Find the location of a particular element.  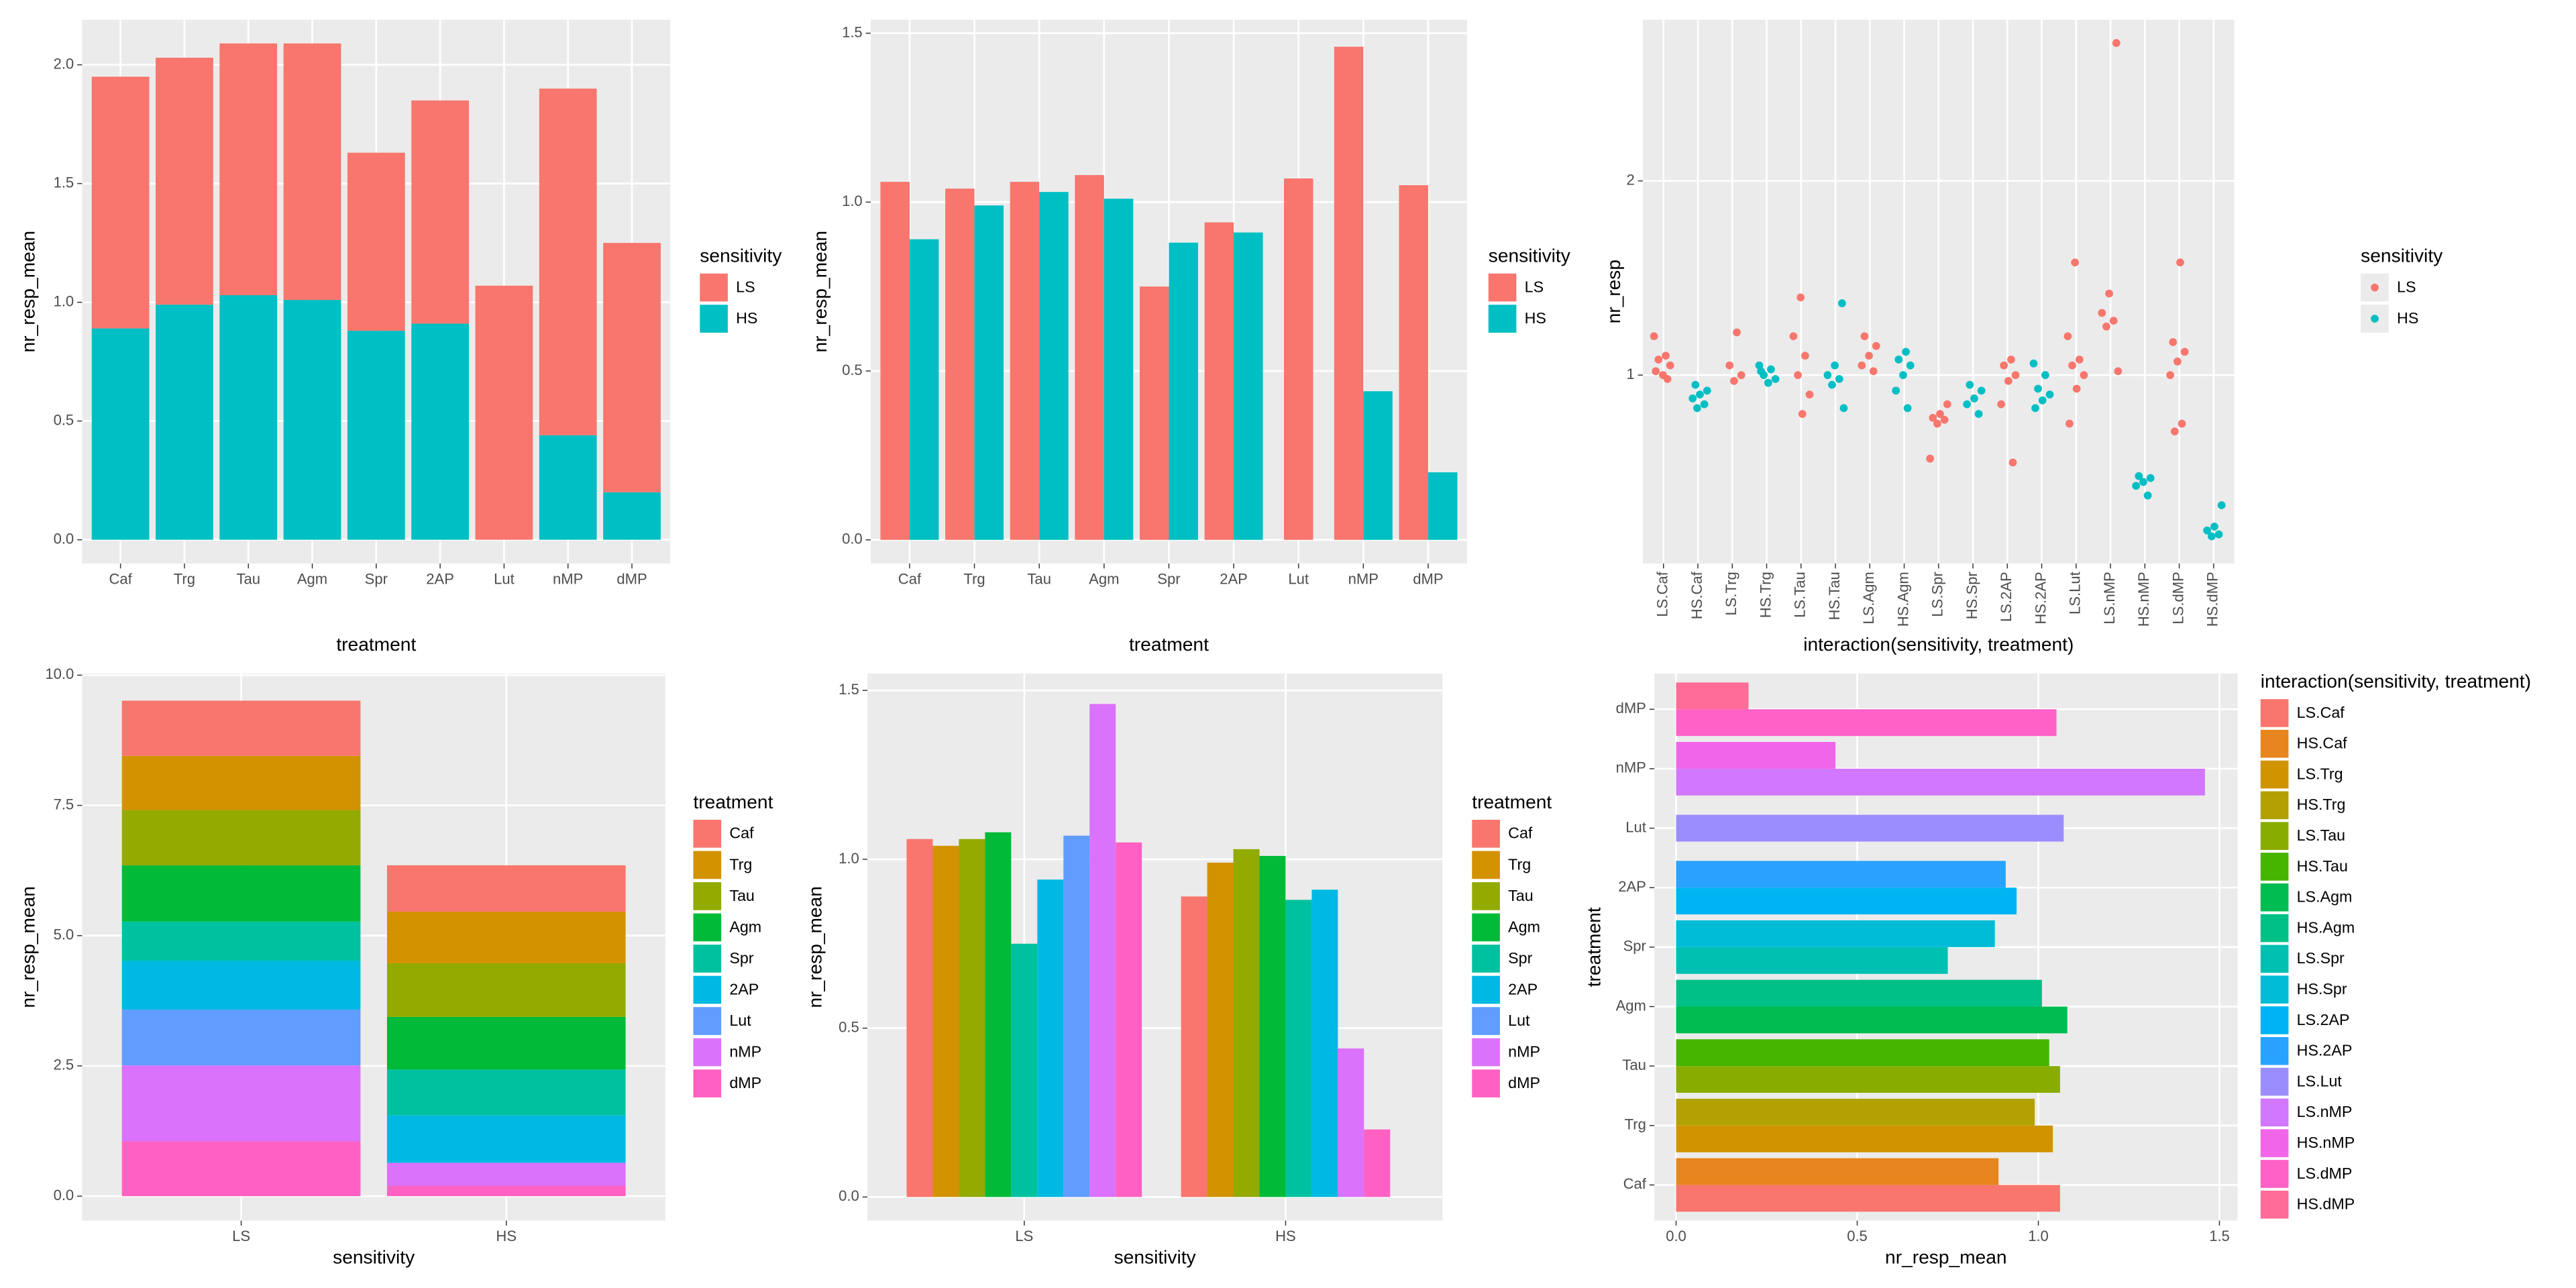

x-tick-label: LS is located at coordinates (241, 1236).